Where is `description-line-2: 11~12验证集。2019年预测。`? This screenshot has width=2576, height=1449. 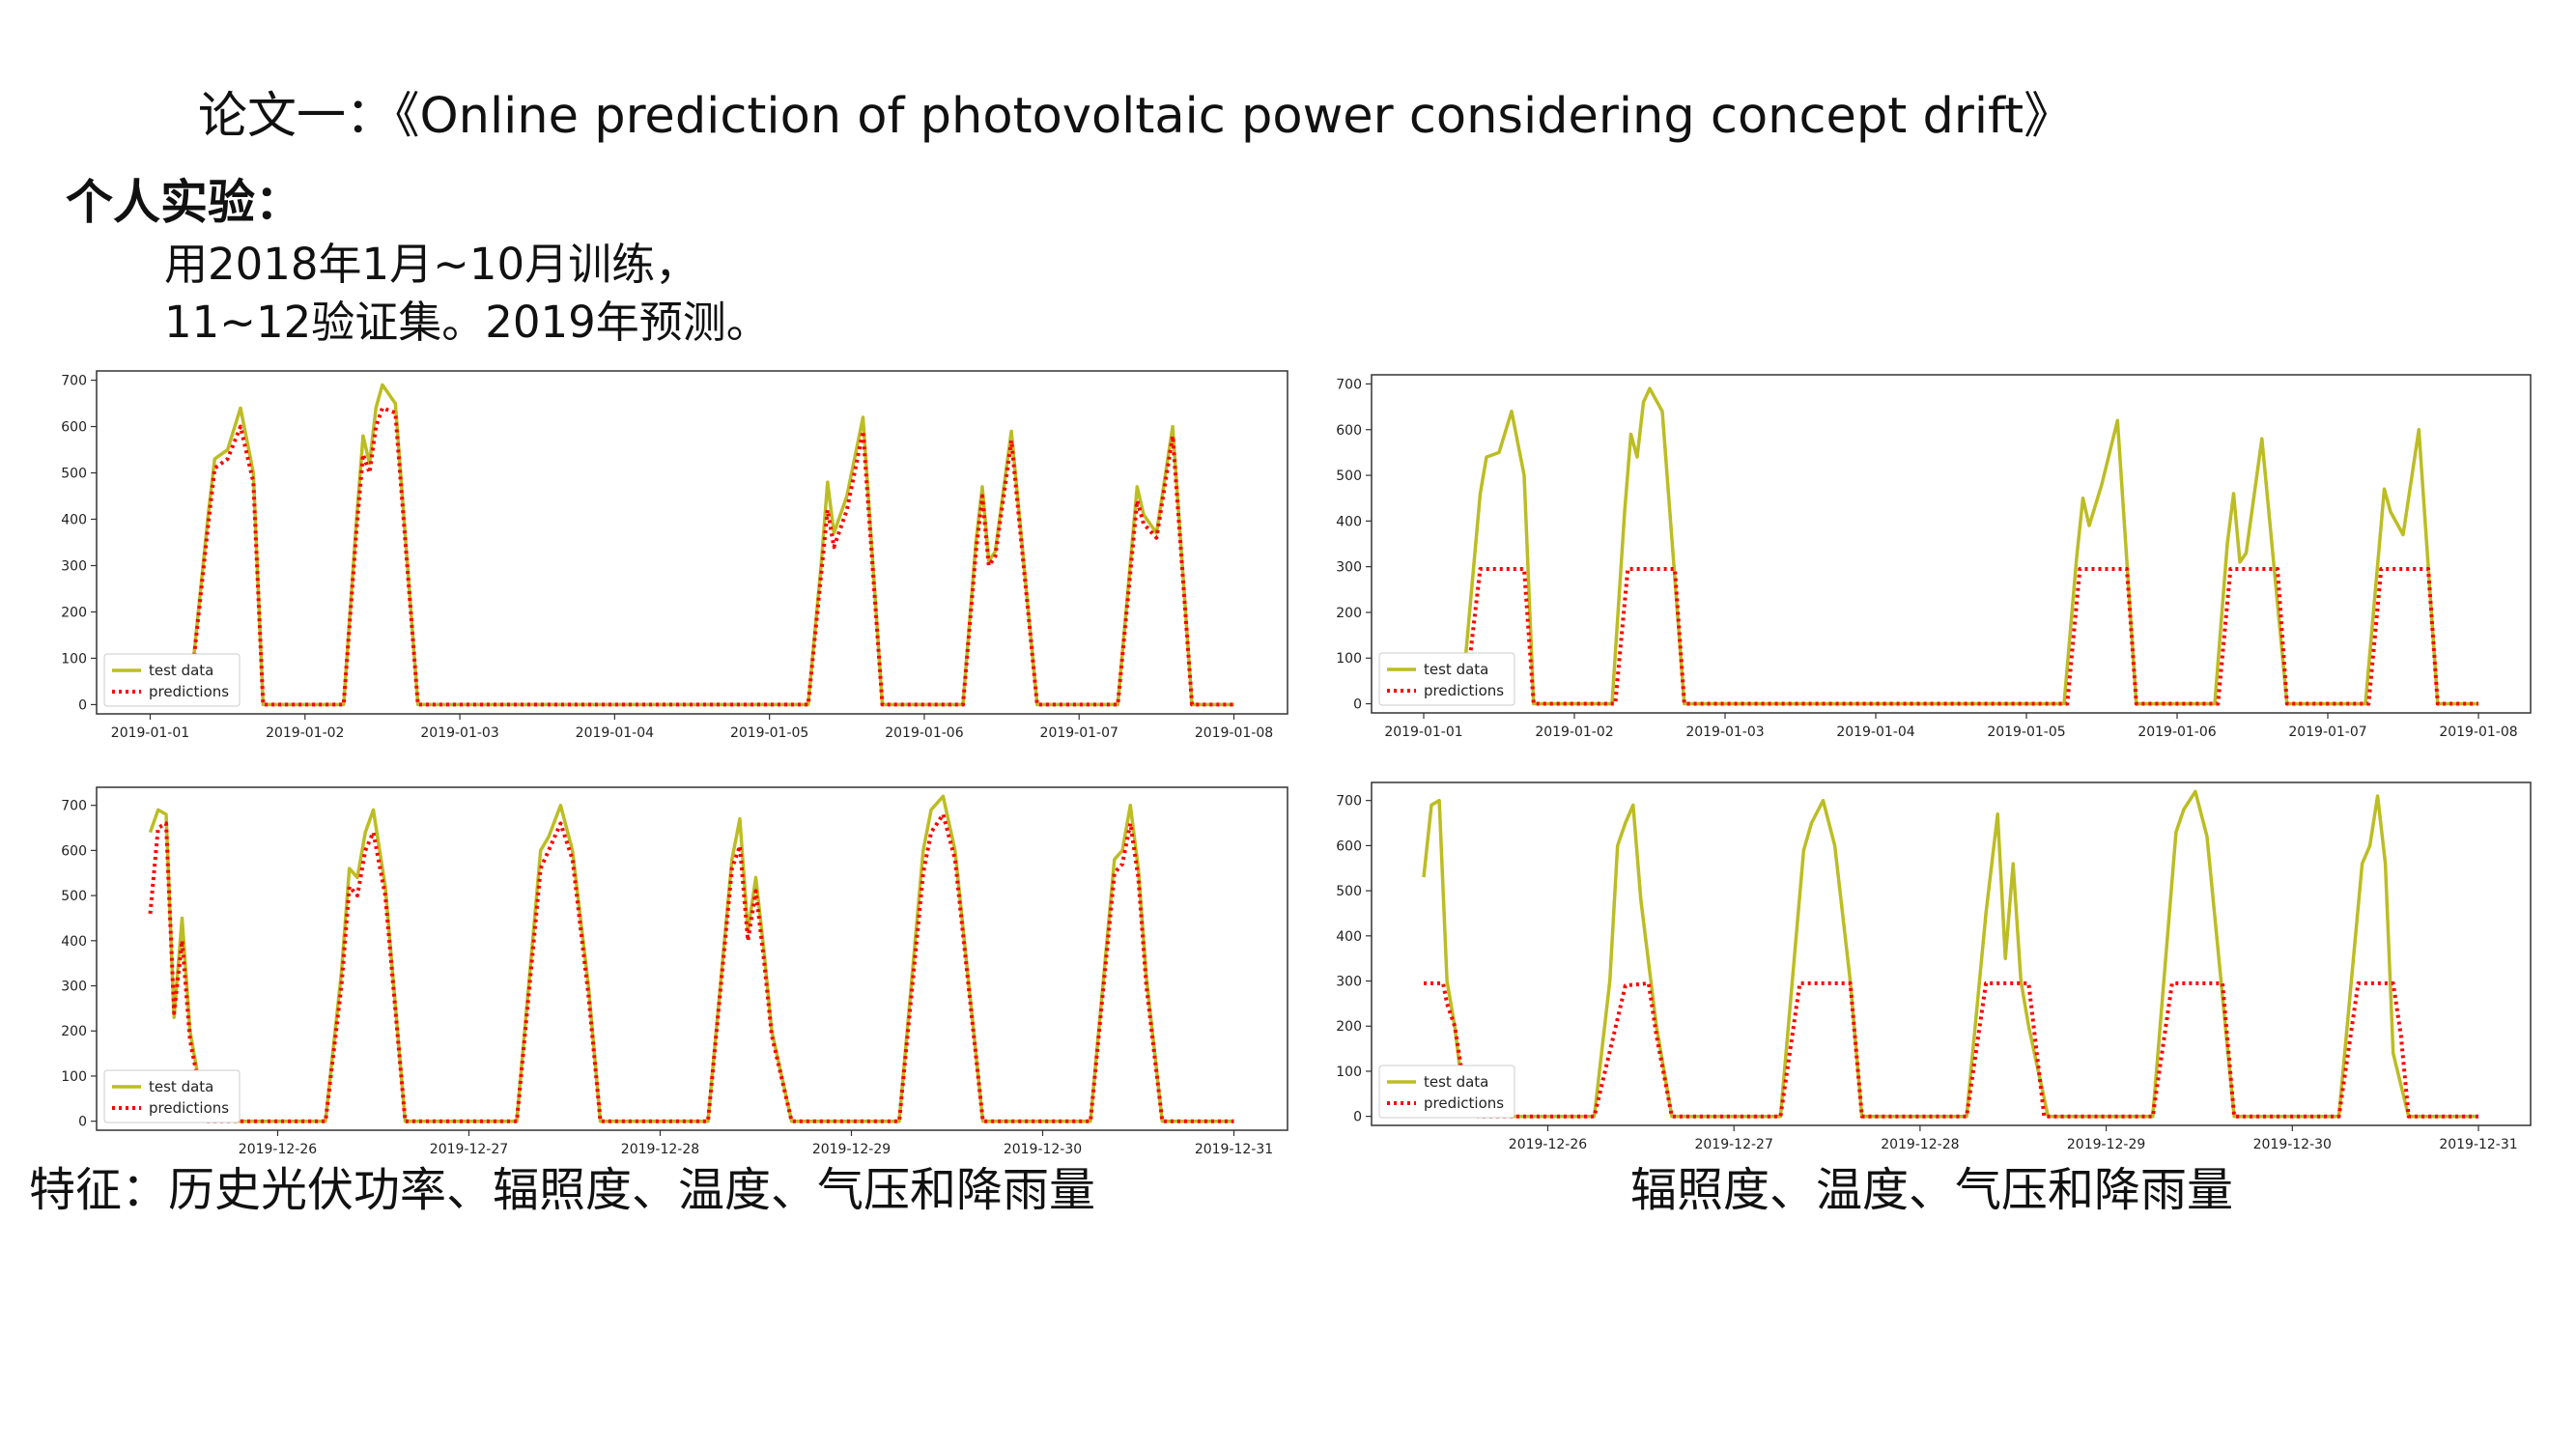 description-line-2: 11~12验证集。2019年预测。 is located at coordinates (467, 322).